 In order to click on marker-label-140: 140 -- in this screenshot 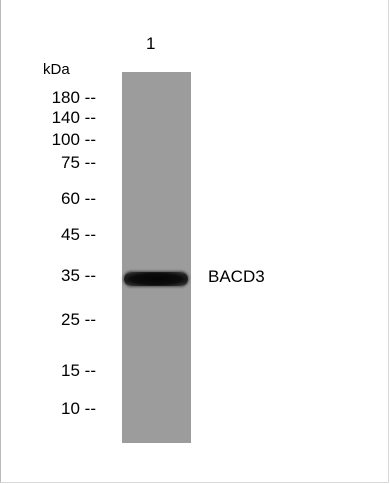, I will do `click(73, 117)`.